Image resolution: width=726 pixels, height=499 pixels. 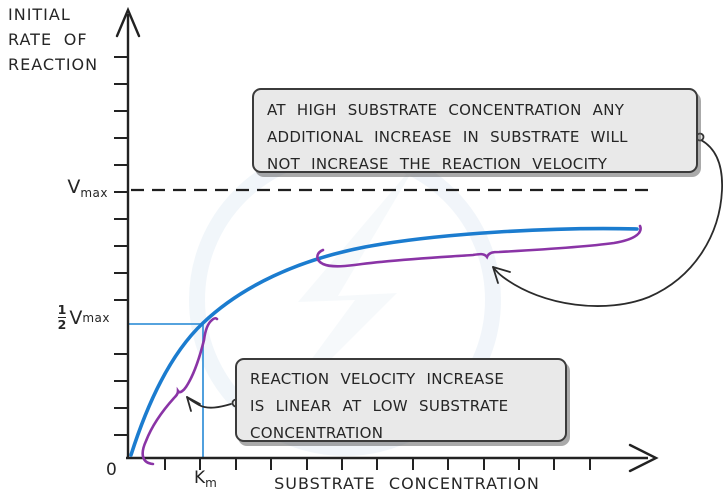 I want to click on one-half-fraction: 1 2, so click(x=62, y=317).